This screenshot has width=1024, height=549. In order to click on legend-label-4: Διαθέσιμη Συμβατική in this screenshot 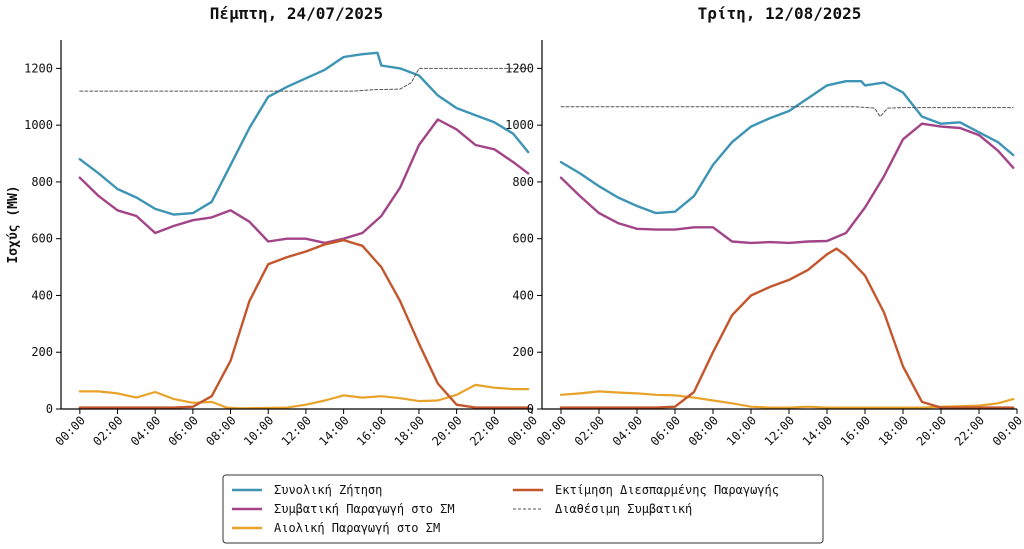, I will do `click(623, 509)`.